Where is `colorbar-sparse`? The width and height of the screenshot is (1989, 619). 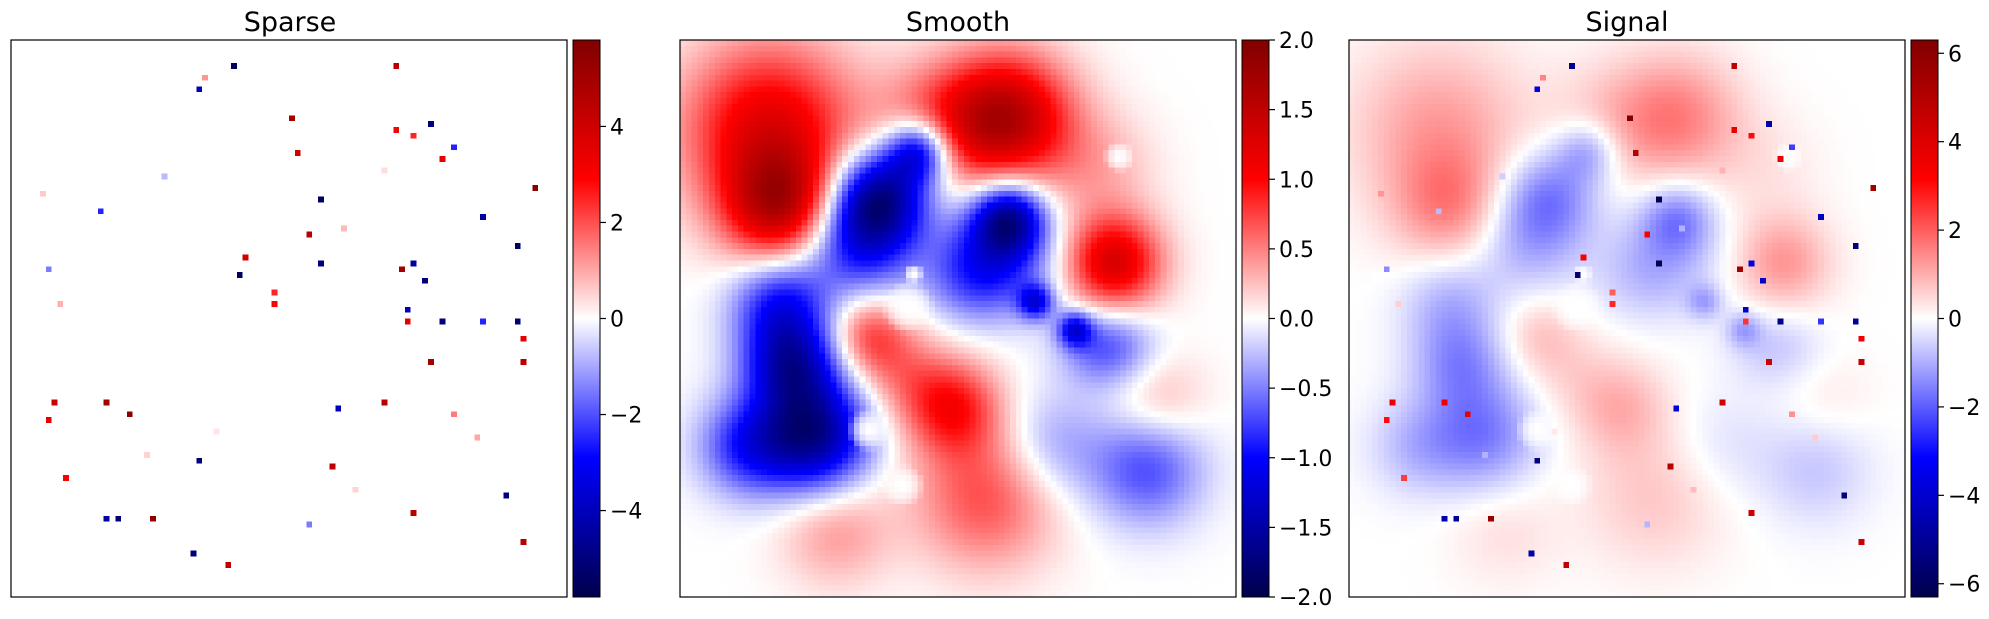
colorbar-sparse is located at coordinates (586, 318).